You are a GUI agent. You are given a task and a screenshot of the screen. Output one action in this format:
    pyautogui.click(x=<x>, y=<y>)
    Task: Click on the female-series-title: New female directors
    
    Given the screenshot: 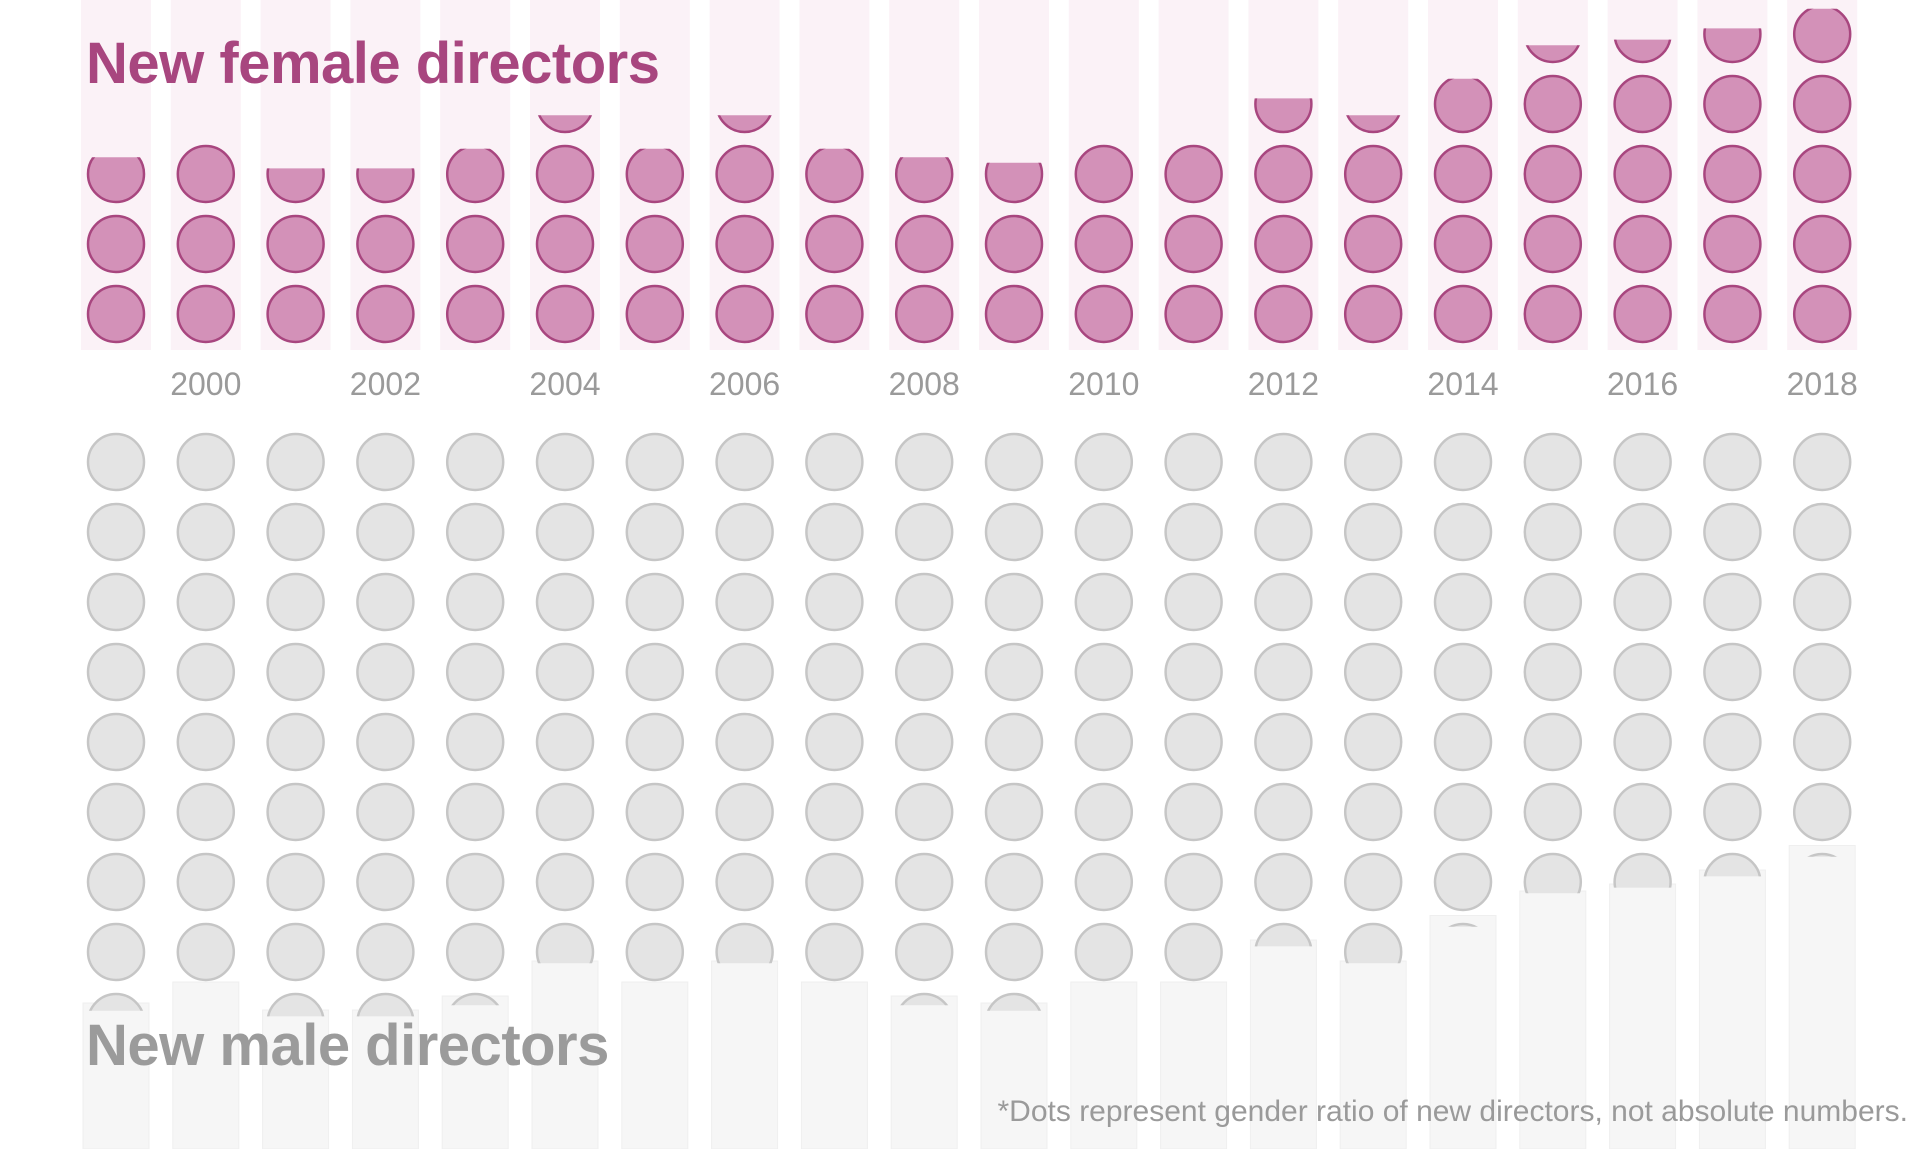 What is the action you would take?
    pyautogui.click(x=373, y=63)
    